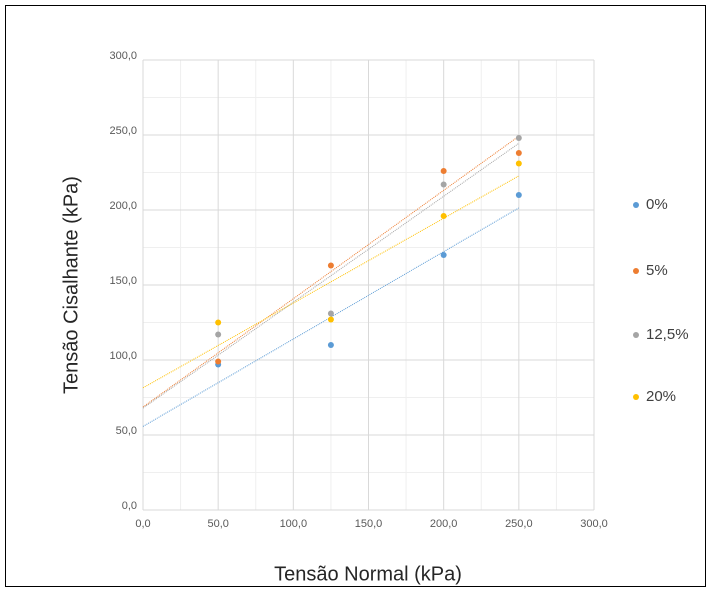 This screenshot has width=711, height=592. I want to click on x-axis-title: Tensão Normal (kPa), so click(368, 574).